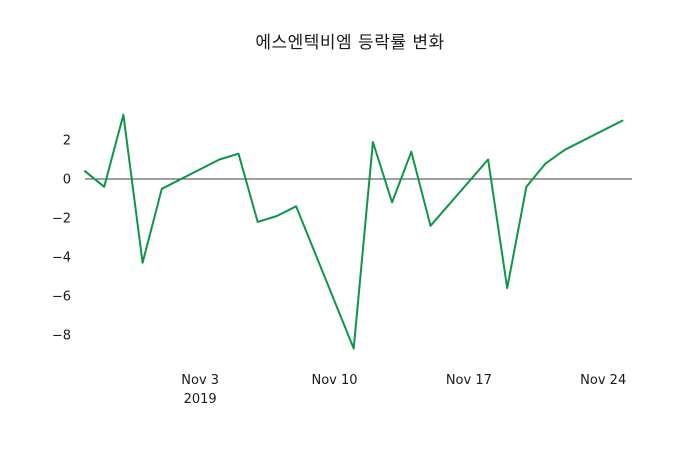 The width and height of the screenshot is (700, 450). Describe the element at coordinates (61, 296) in the screenshot. I see `y-tick-label: −6` at that location.